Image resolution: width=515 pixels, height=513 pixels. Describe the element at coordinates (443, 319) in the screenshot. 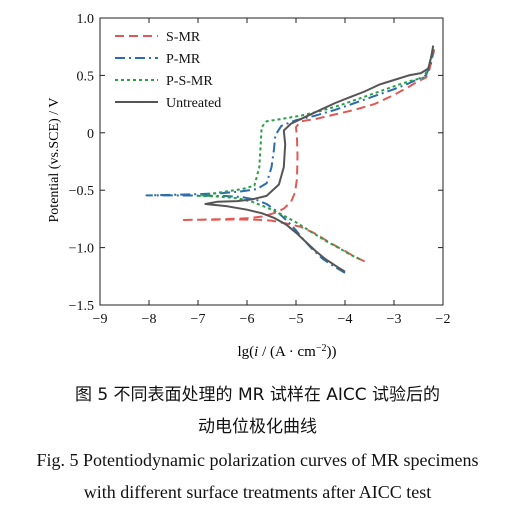

I see `x-tick-label: −2` at that location.